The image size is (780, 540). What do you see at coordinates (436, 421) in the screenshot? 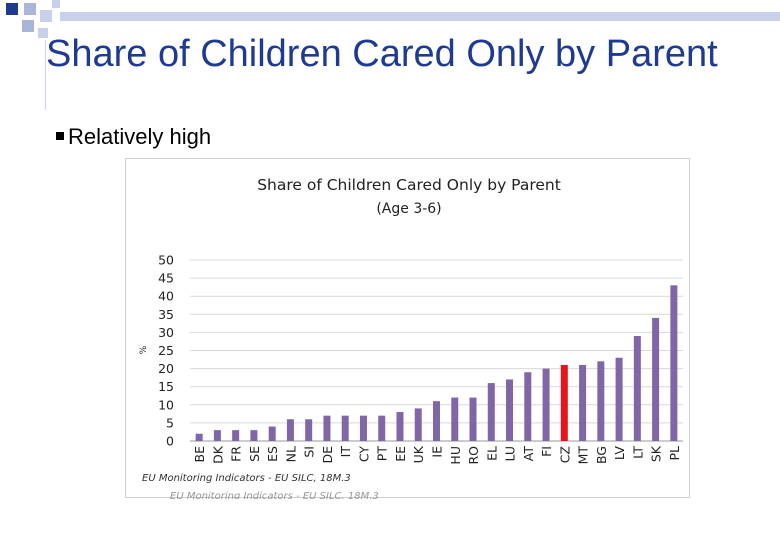
I see `bar-ie` at bounding box center [436, 421].